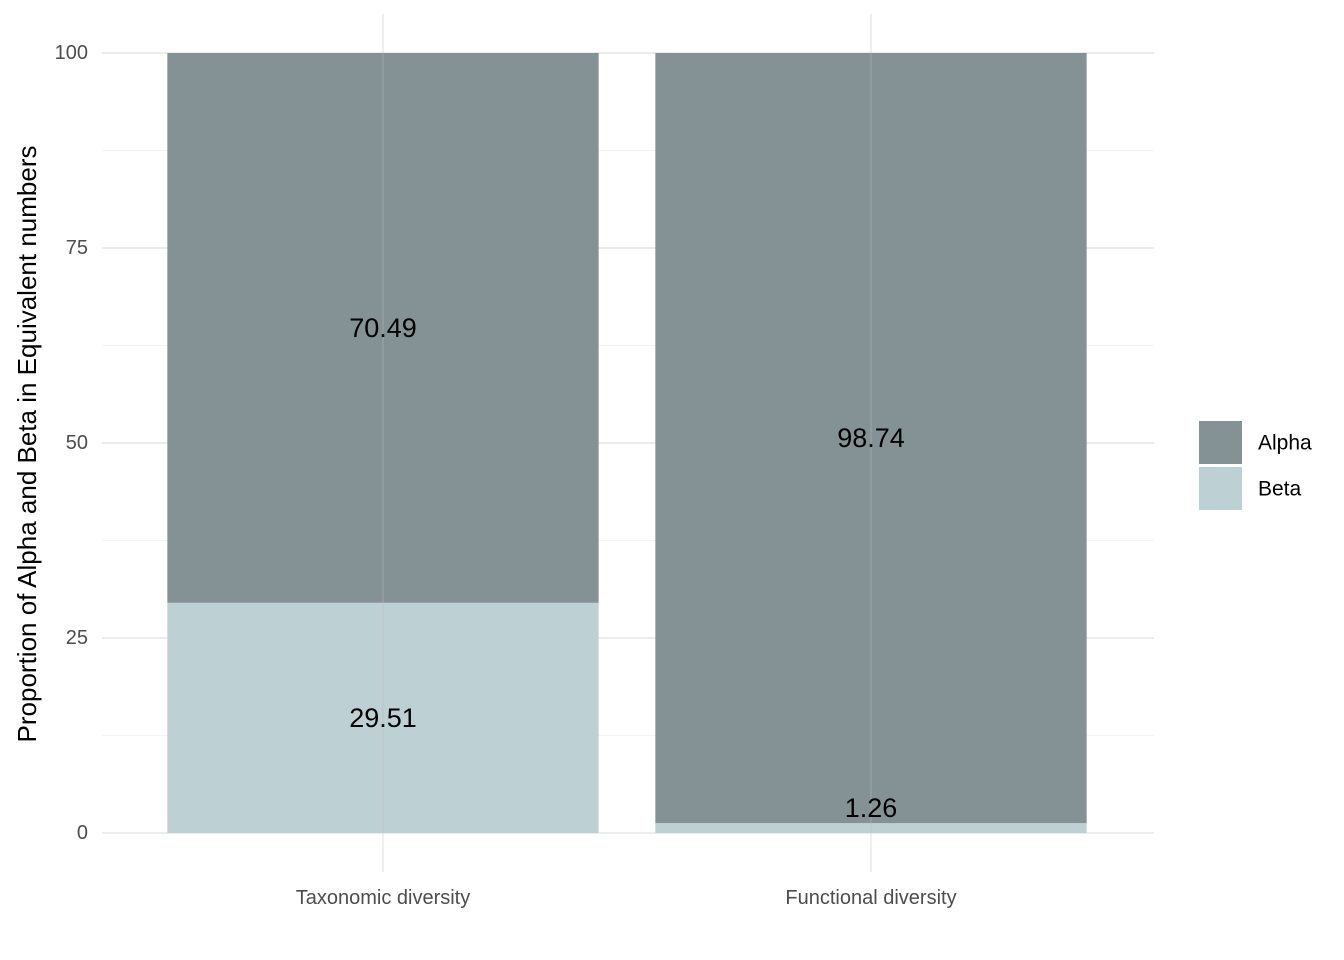  I want to click on data-label-beta-1: 29.51, so click(383, 718).